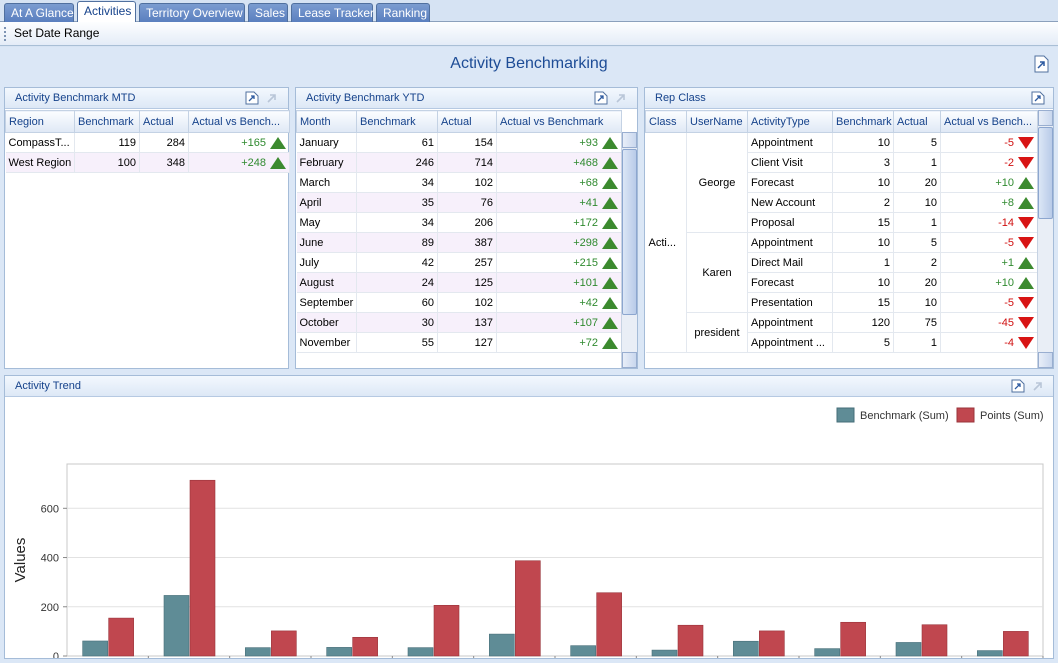 The height and width of the screenshot is (663, 1058). What do you see at coordinates (106, 12) in the screenshot?
I see `tab-activities: Activities` at bounding box center [106, 12].